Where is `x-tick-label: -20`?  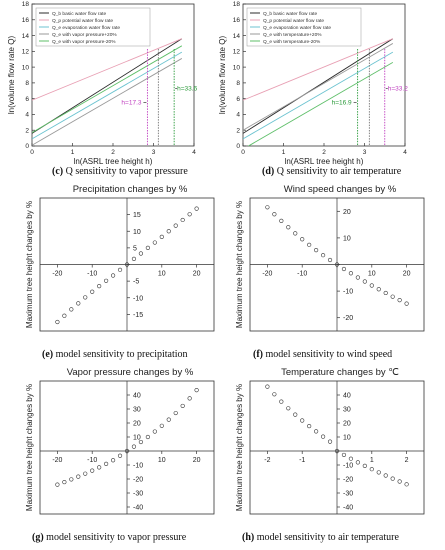
x-tick-label: -20 is located at coordinates (267, 274).